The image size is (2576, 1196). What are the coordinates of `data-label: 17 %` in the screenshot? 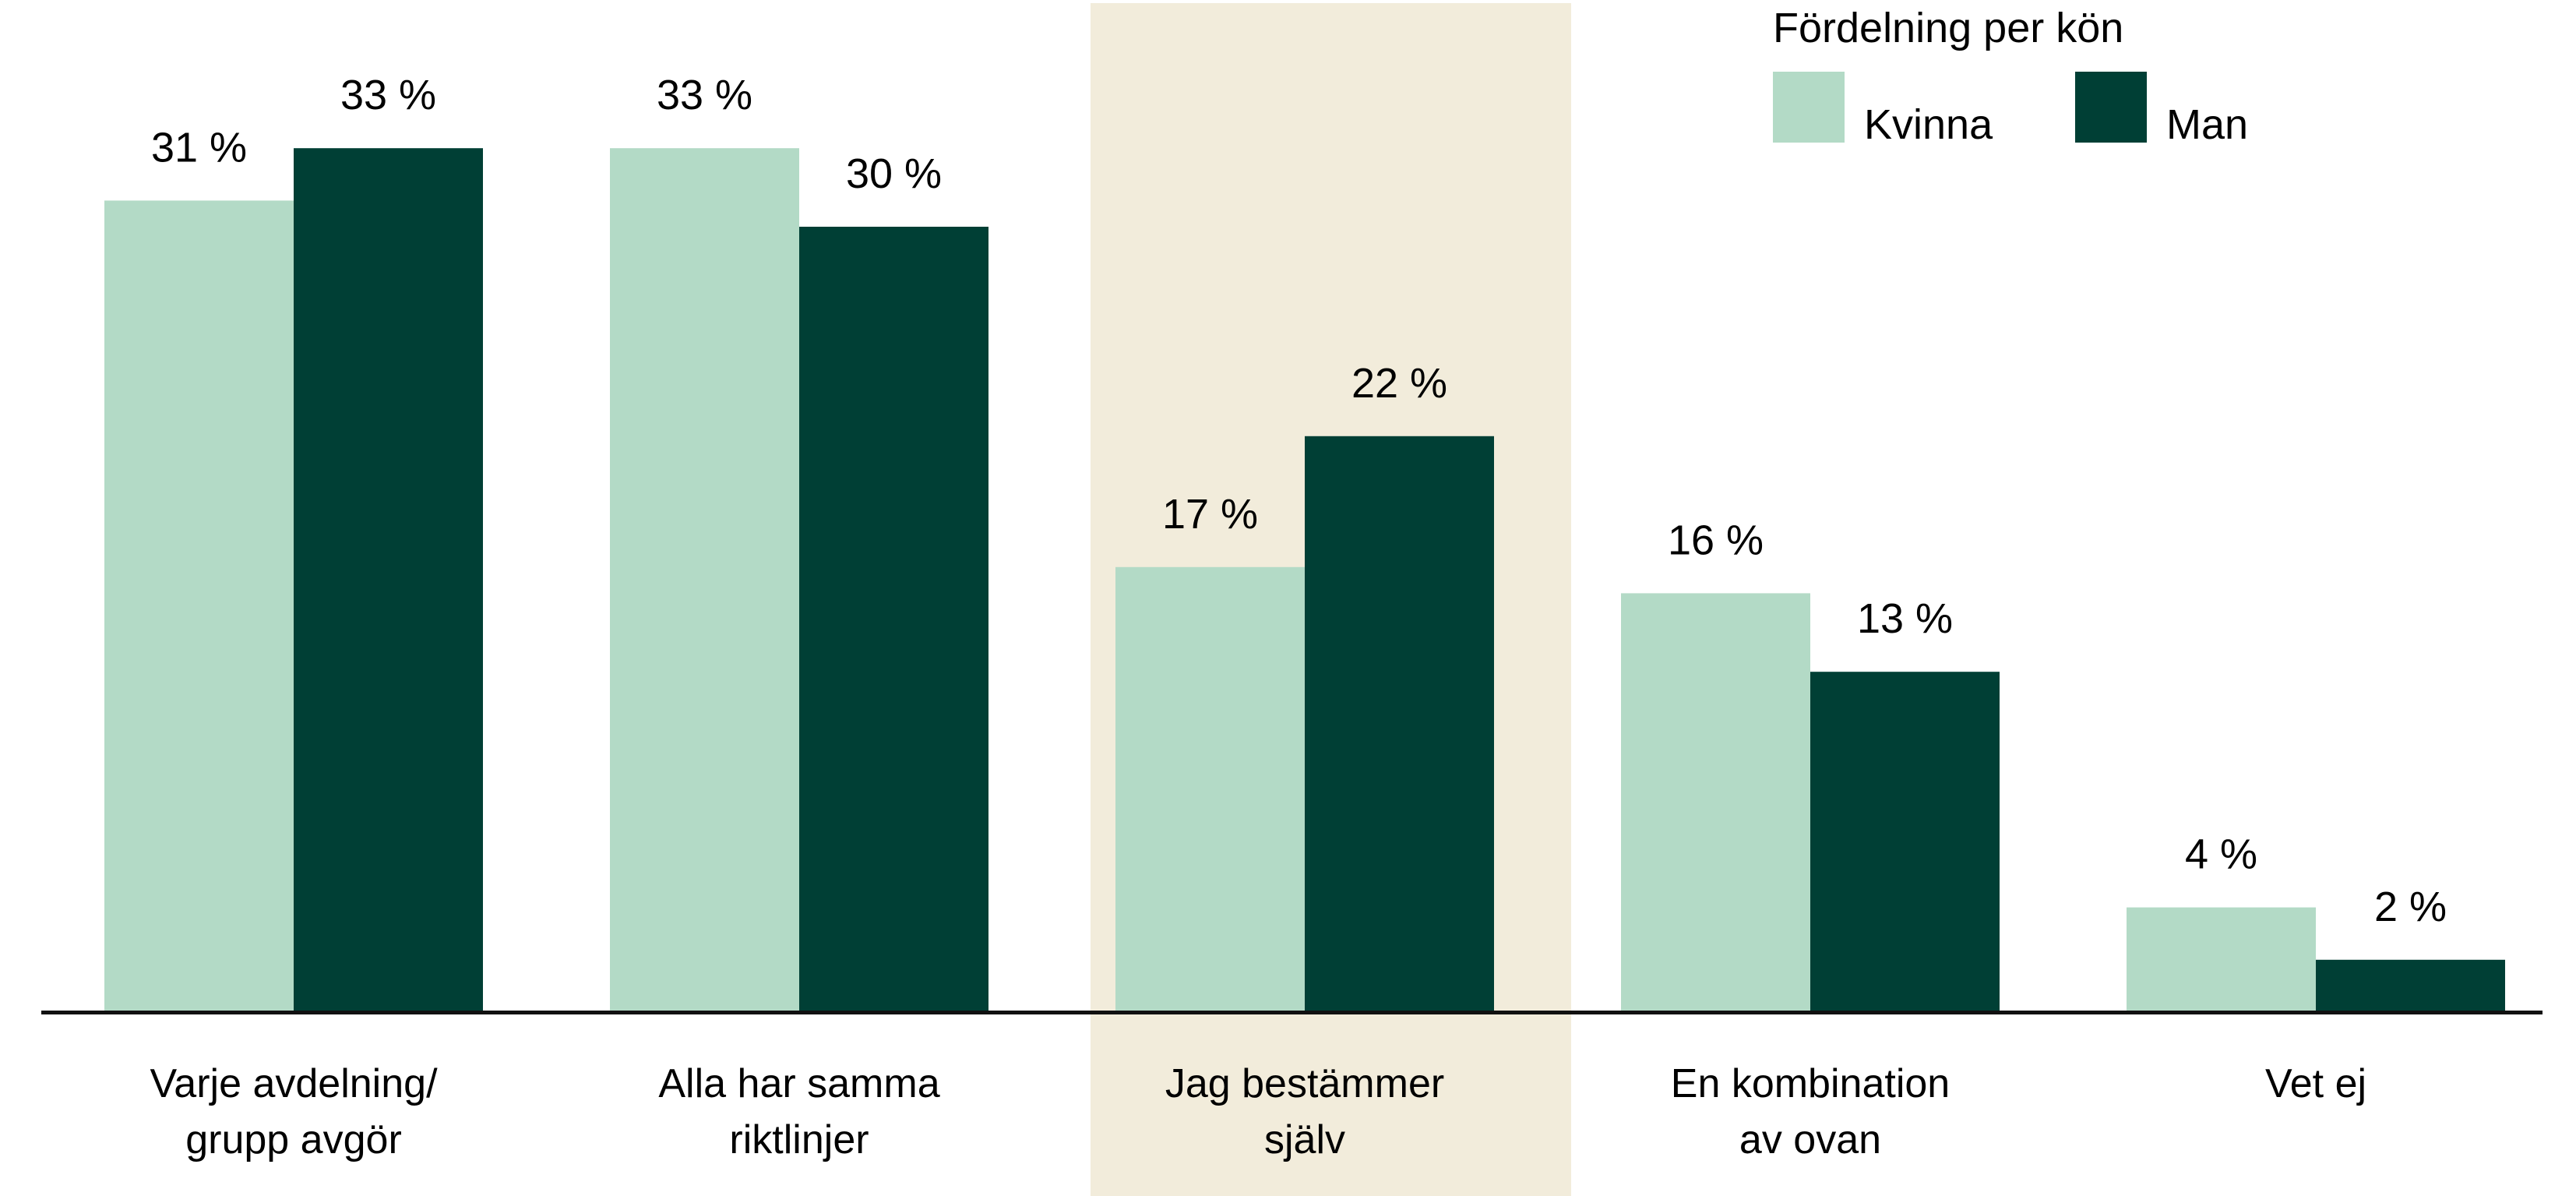 It's located at (1210, 514).